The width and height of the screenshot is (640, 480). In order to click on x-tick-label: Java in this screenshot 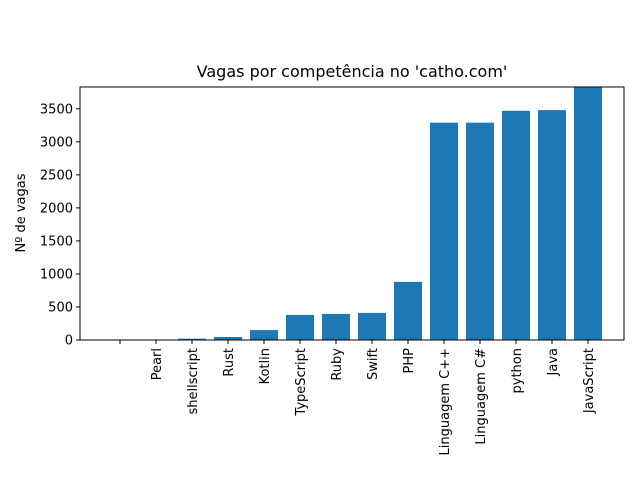, I will do `click(553, 362)`.